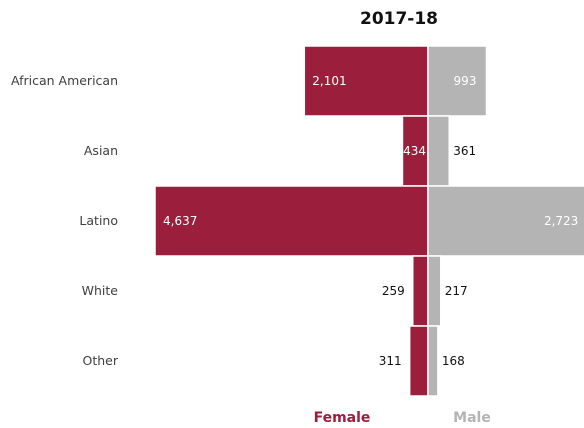 This screenshot has width=584, height=428. I want to click on category-label: Other, so click(101, 360).